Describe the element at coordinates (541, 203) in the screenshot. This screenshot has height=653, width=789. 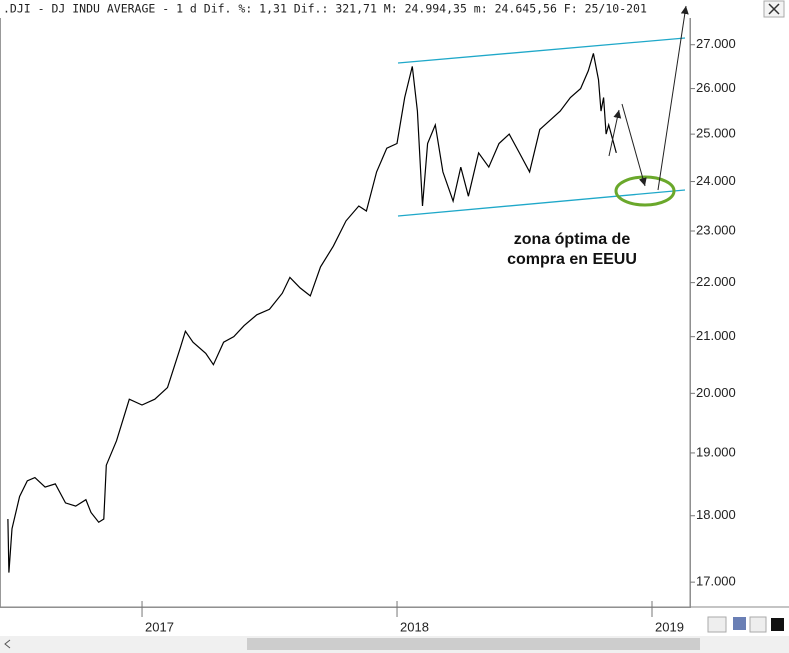
I see `channel-lower` at that location.